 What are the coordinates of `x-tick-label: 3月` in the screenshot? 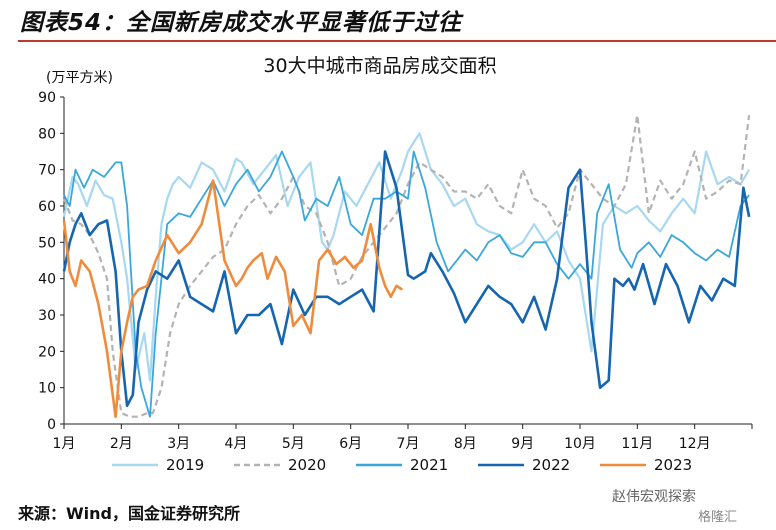 It's located at (178, 444).